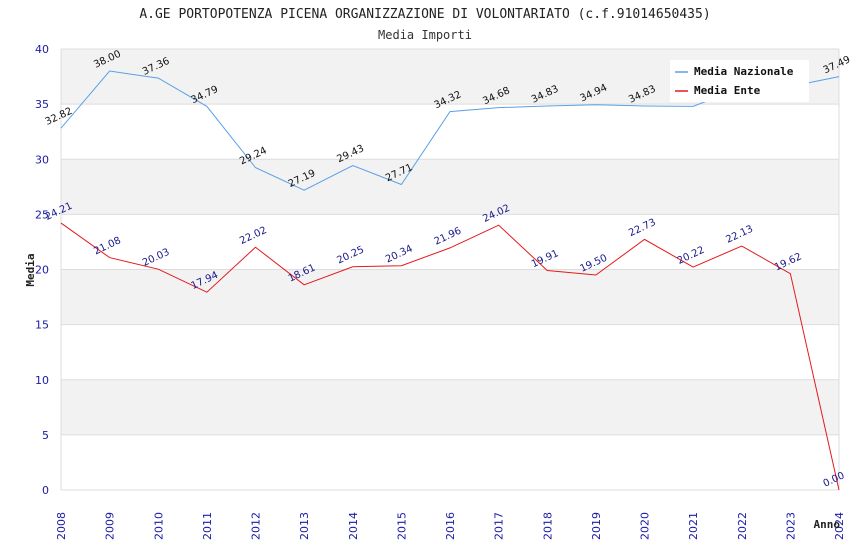  I want to click on x-axis-label: Anno, so click(827, 524).